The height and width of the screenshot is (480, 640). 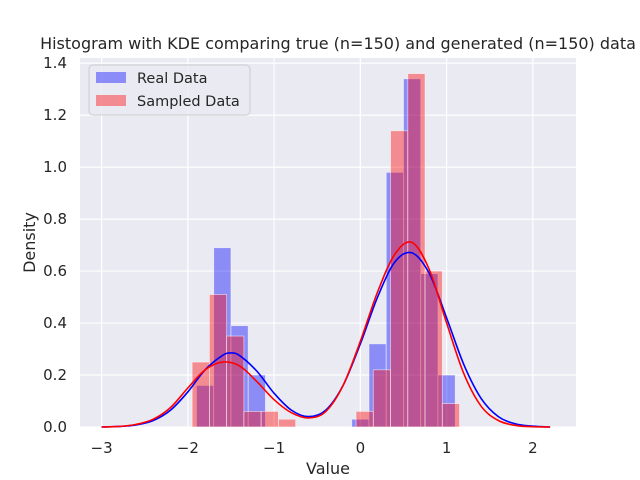 I want to click on x-axis-label: Value, so click(x=328, y=468).